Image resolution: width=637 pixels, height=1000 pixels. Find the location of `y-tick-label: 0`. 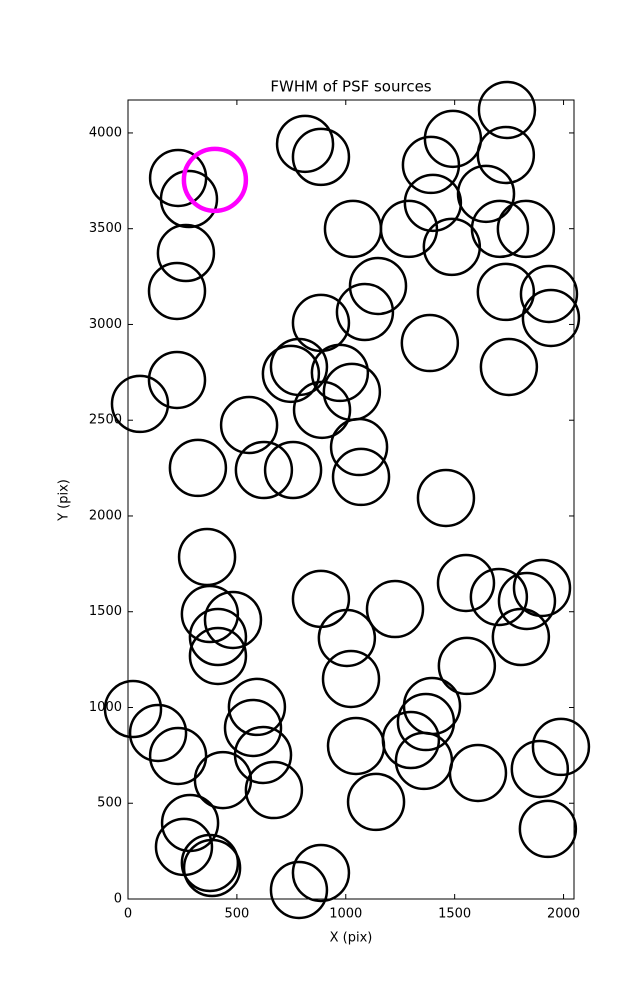

y-tick-label: 0 is located at coordinates (118, 899).